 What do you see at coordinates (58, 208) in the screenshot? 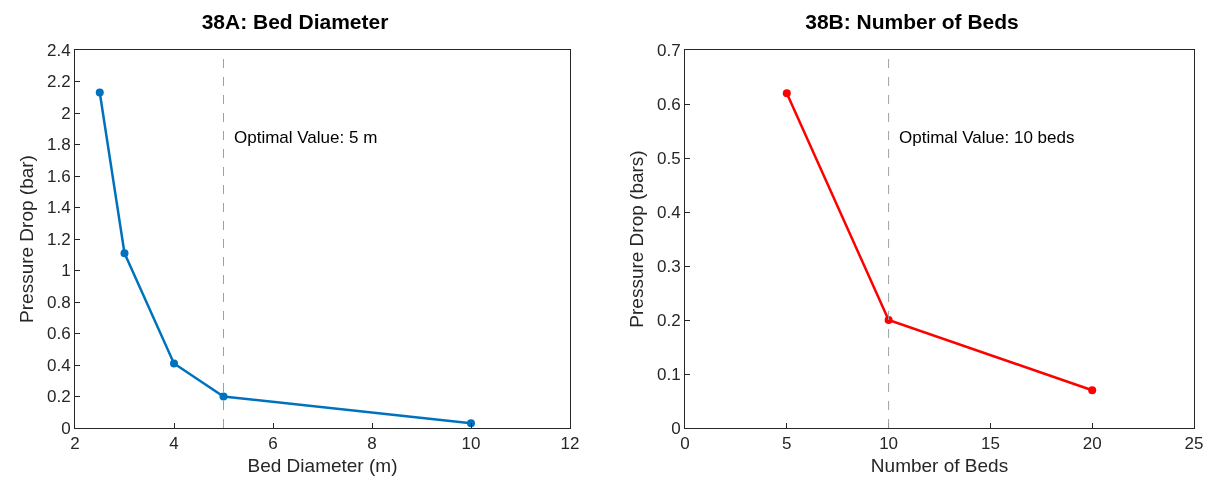
I see `y-tick-label: 1.4` at bounding box center [58, 208].